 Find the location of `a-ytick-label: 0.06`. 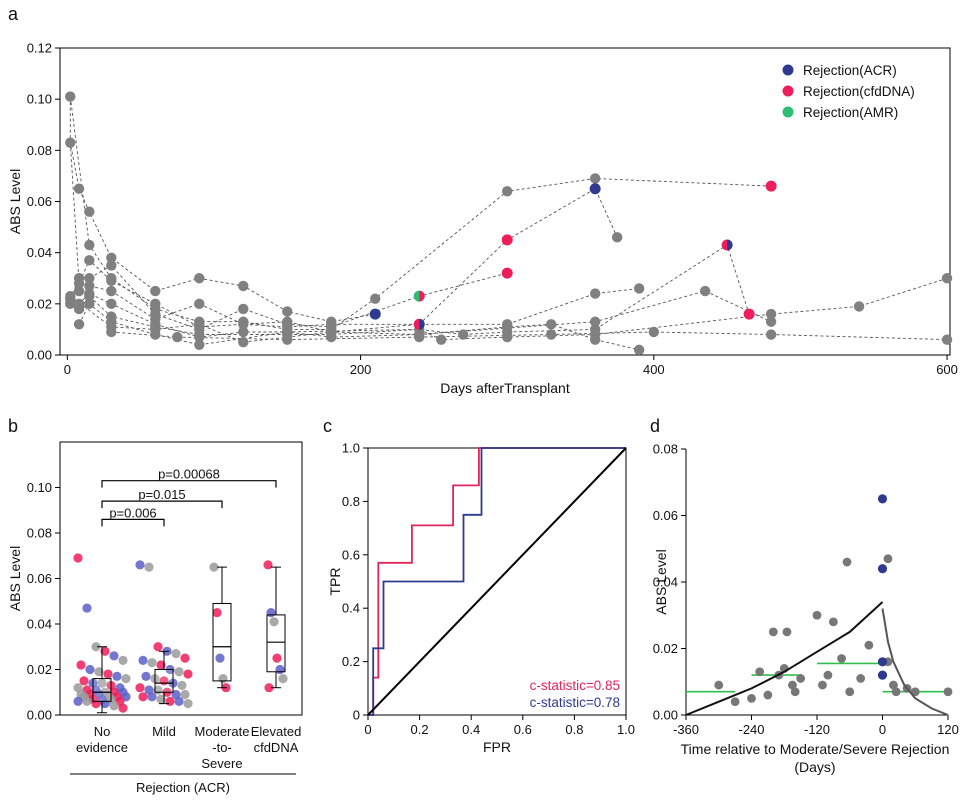

a-ytick-label: 0.06 is located at coordinates (39, 201).